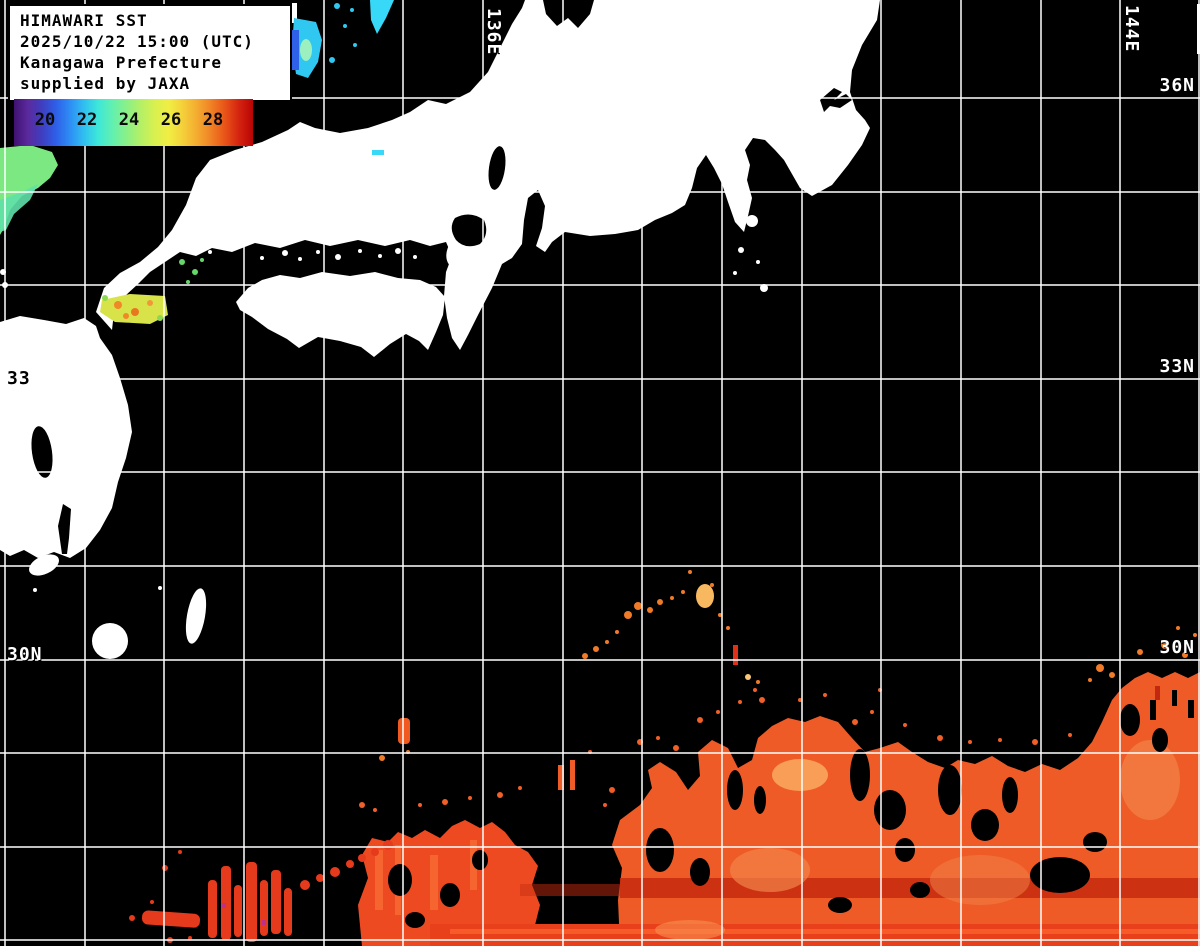  What do you see at coordinates (25, 654) in the screenshot?
I see `lat-label-30n-left: 30N` at bounding box center [25, 654].